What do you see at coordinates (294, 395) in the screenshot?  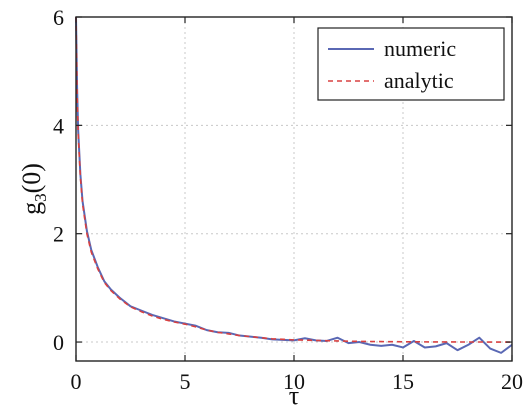 I see `x-axis-label: τ` at bounding box center [294, 395].